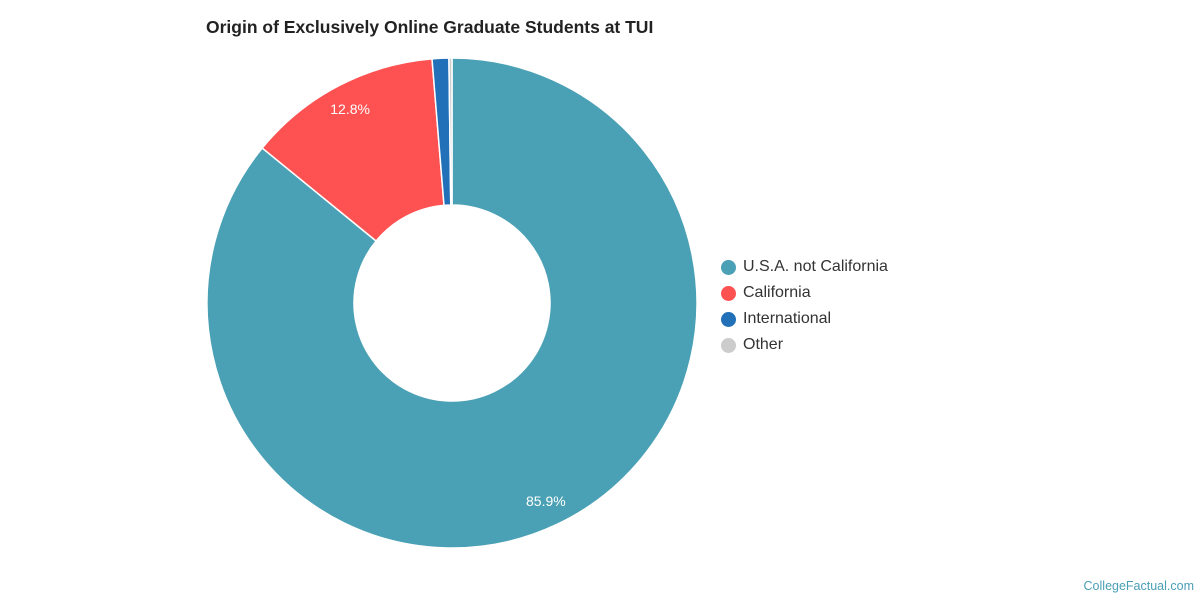 This screenshot has height=600, width=1200. Describe the element at coordinates (447, 305) in the screenshot. I see `labels-group: 85.9% 12.8%` at that location.